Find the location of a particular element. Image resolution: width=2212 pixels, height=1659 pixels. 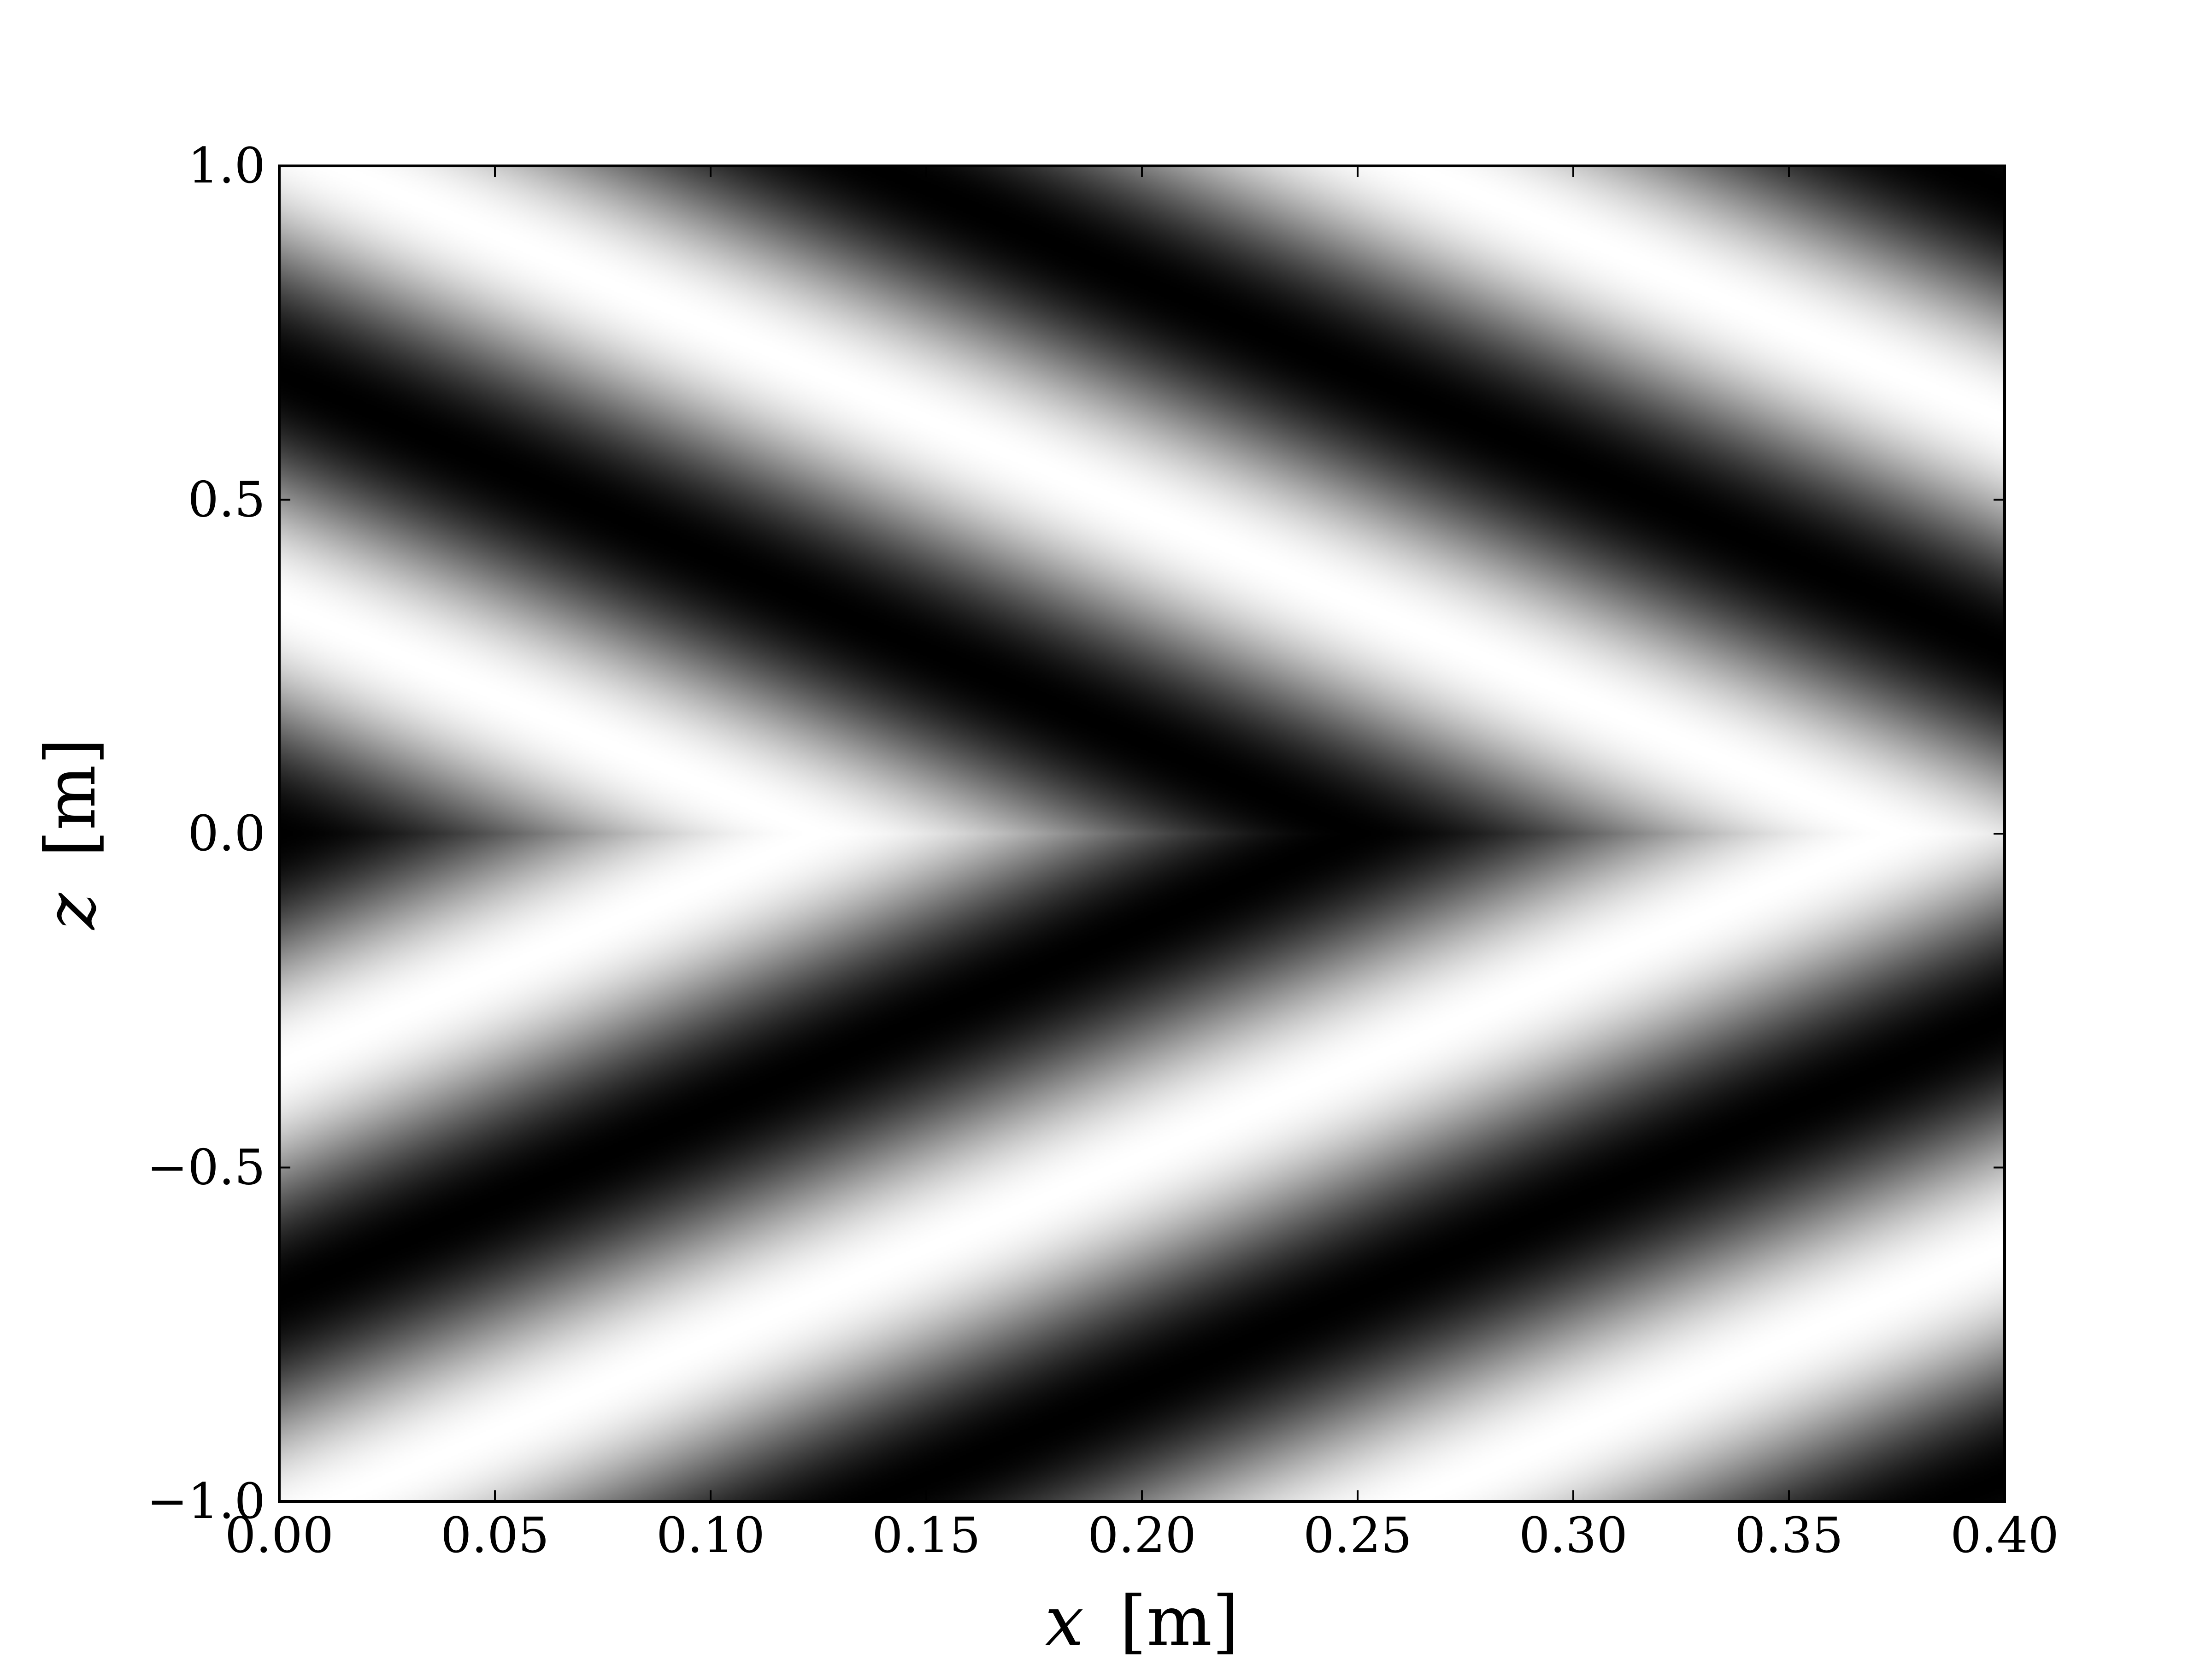

y-axis-unit: [m] is located at coordinates (71, 797).